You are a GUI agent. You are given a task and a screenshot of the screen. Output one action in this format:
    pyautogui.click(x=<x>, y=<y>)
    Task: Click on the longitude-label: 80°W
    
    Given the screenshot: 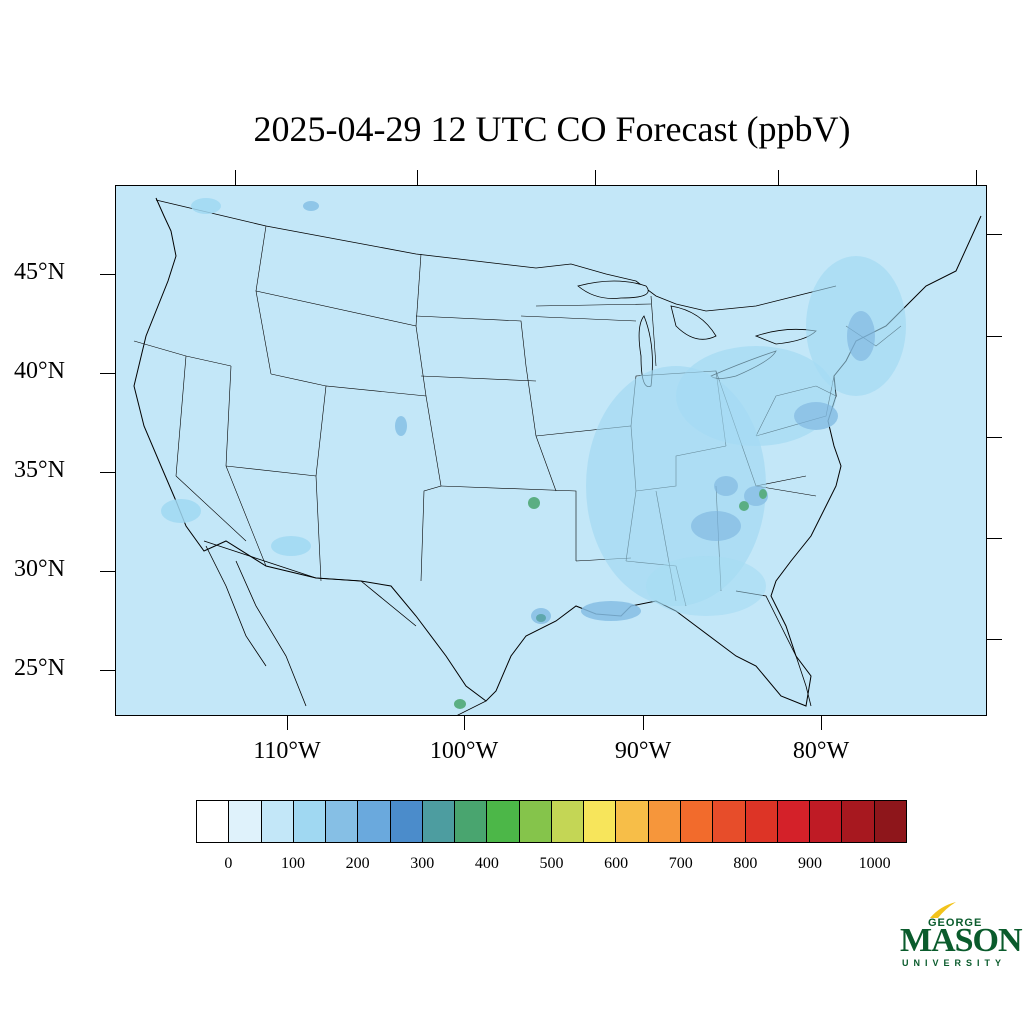 What is the action you would take?
    pyautogui.click(x=821, y=751)
    